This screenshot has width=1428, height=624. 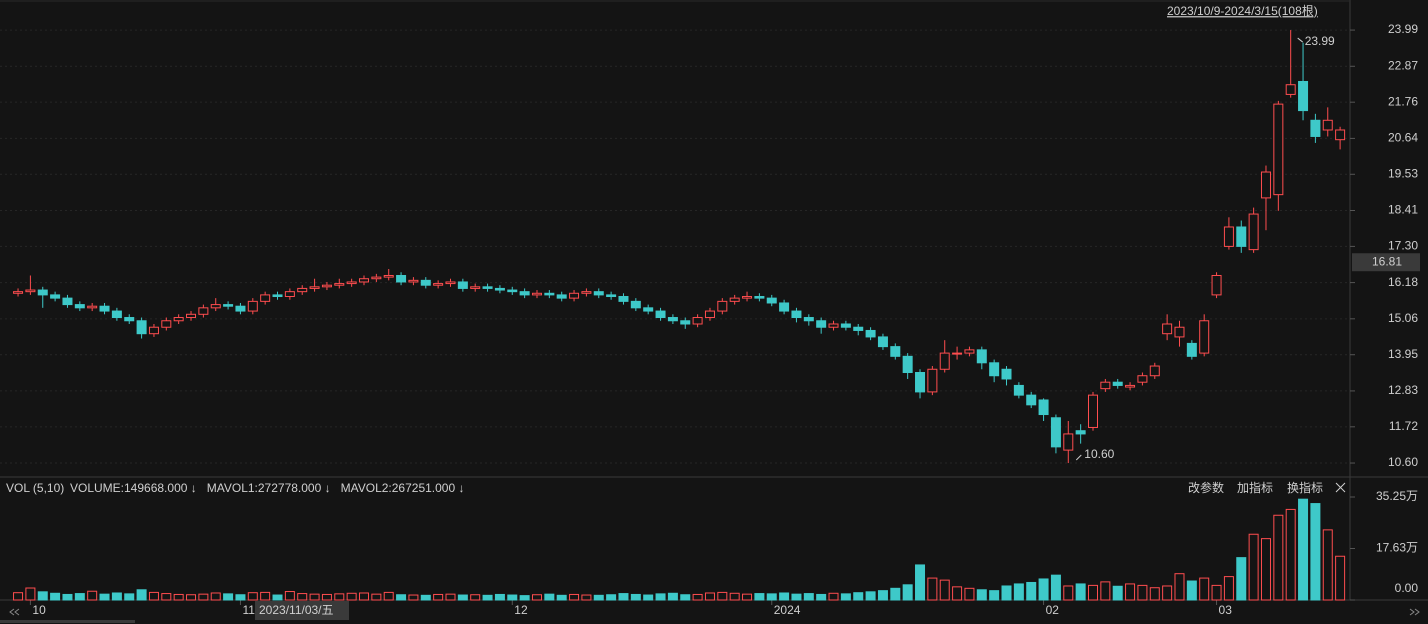 What do you see at coordinates (1305, 487) in the screenshot?
I see `button: 换指标` at bounding box center [1305, 487].